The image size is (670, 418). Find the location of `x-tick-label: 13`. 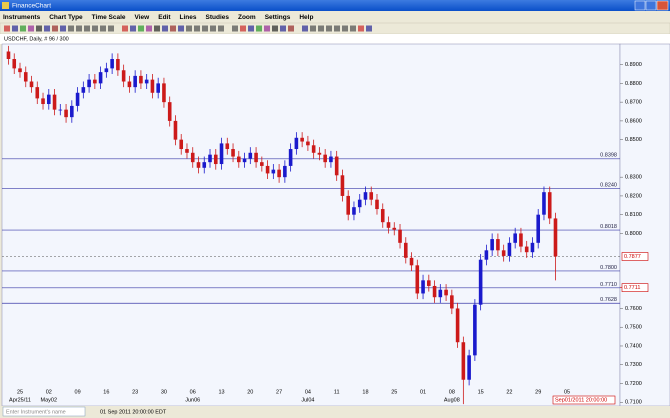

x-tick-label: 13 is located at coordinates (221, 392).